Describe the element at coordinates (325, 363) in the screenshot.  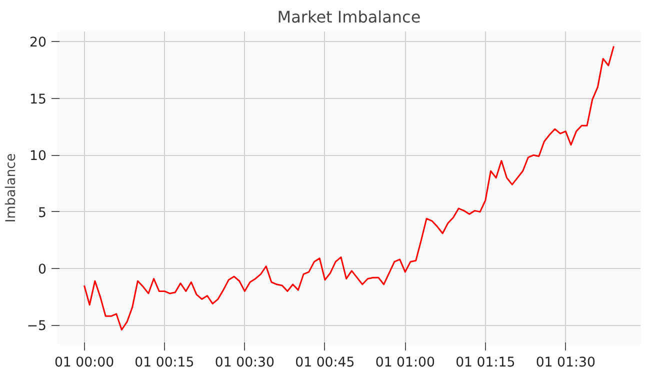
I see `x-tick-label: 01 00:45` at that location.